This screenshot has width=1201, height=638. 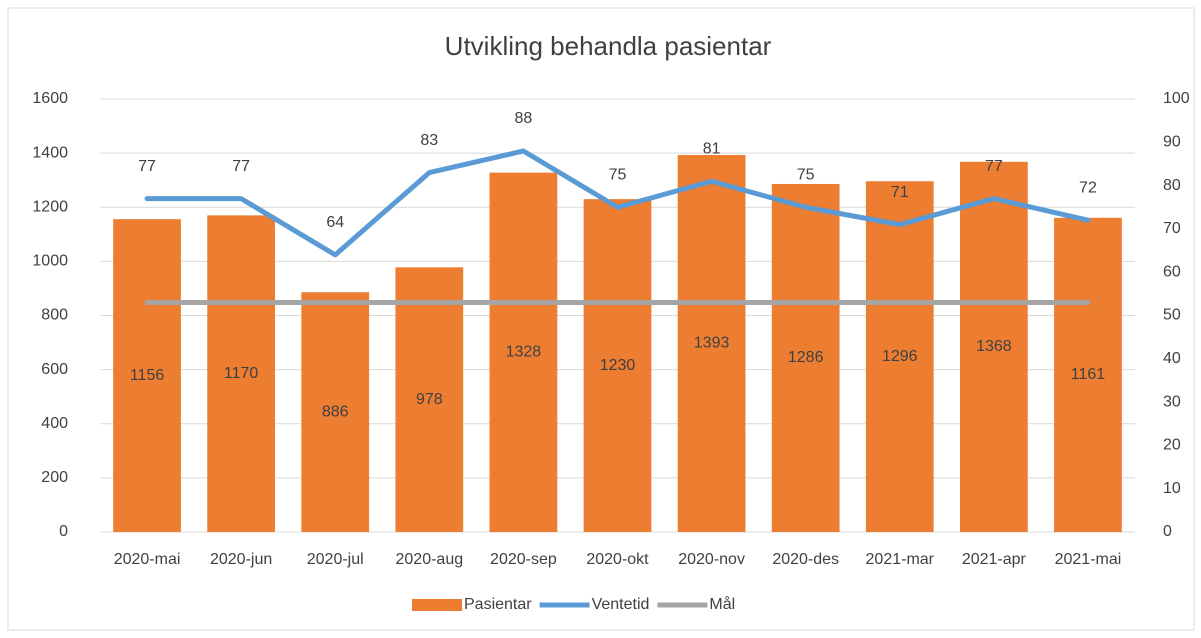 What do you see at coordinates (1172, 315) in the screenshot?
I see `y2-tick-label: 50` at bounding box center [1172, 315].